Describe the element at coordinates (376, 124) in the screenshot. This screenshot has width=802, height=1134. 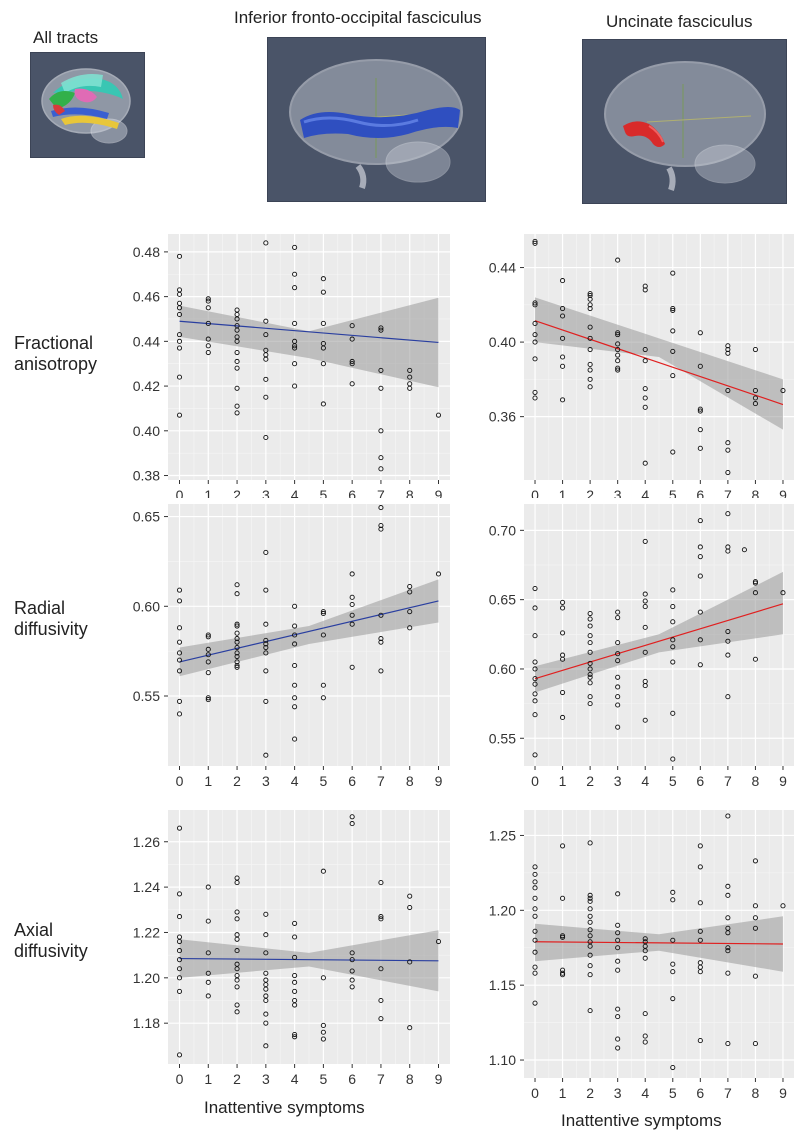
I see `brain-illustration-ifof` at that location.